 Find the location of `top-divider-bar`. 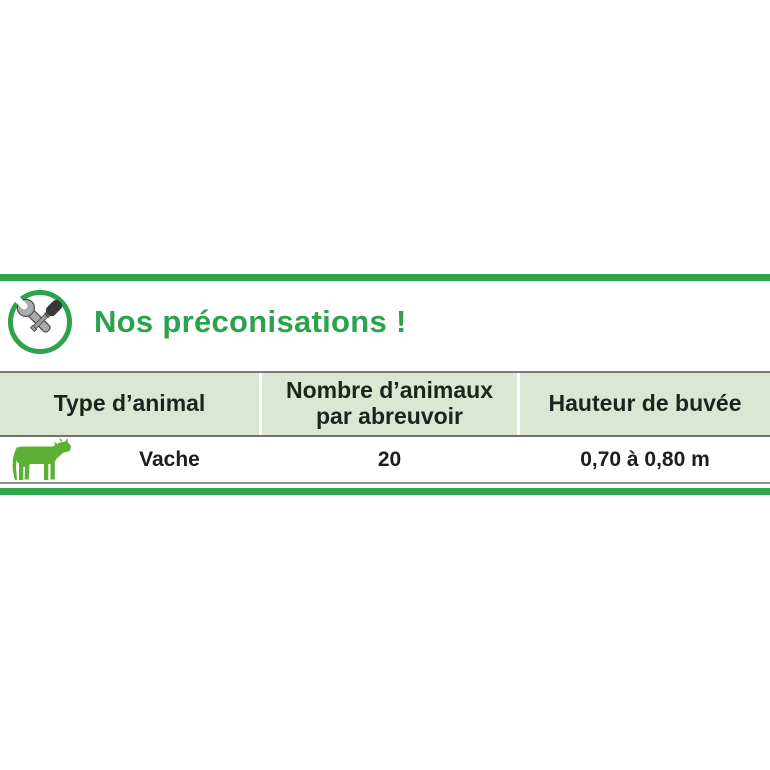

top-divider-bar is located at coordinates (385, 277).